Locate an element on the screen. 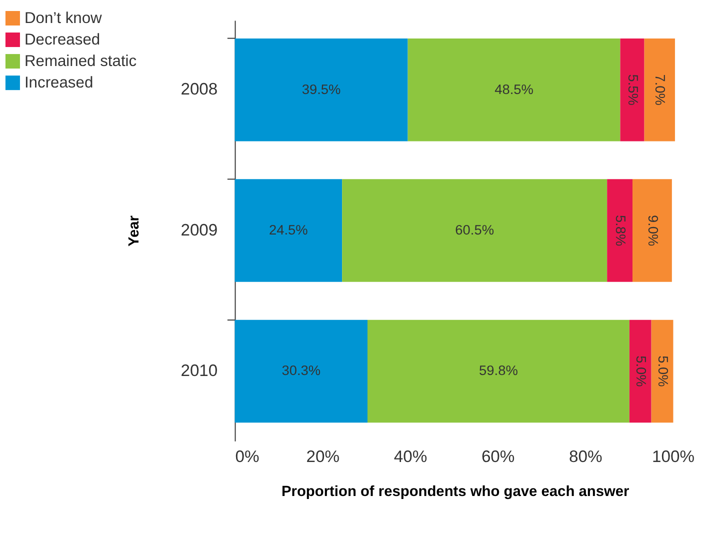  data-label: 59.8% is located at coordinates (498, 370).